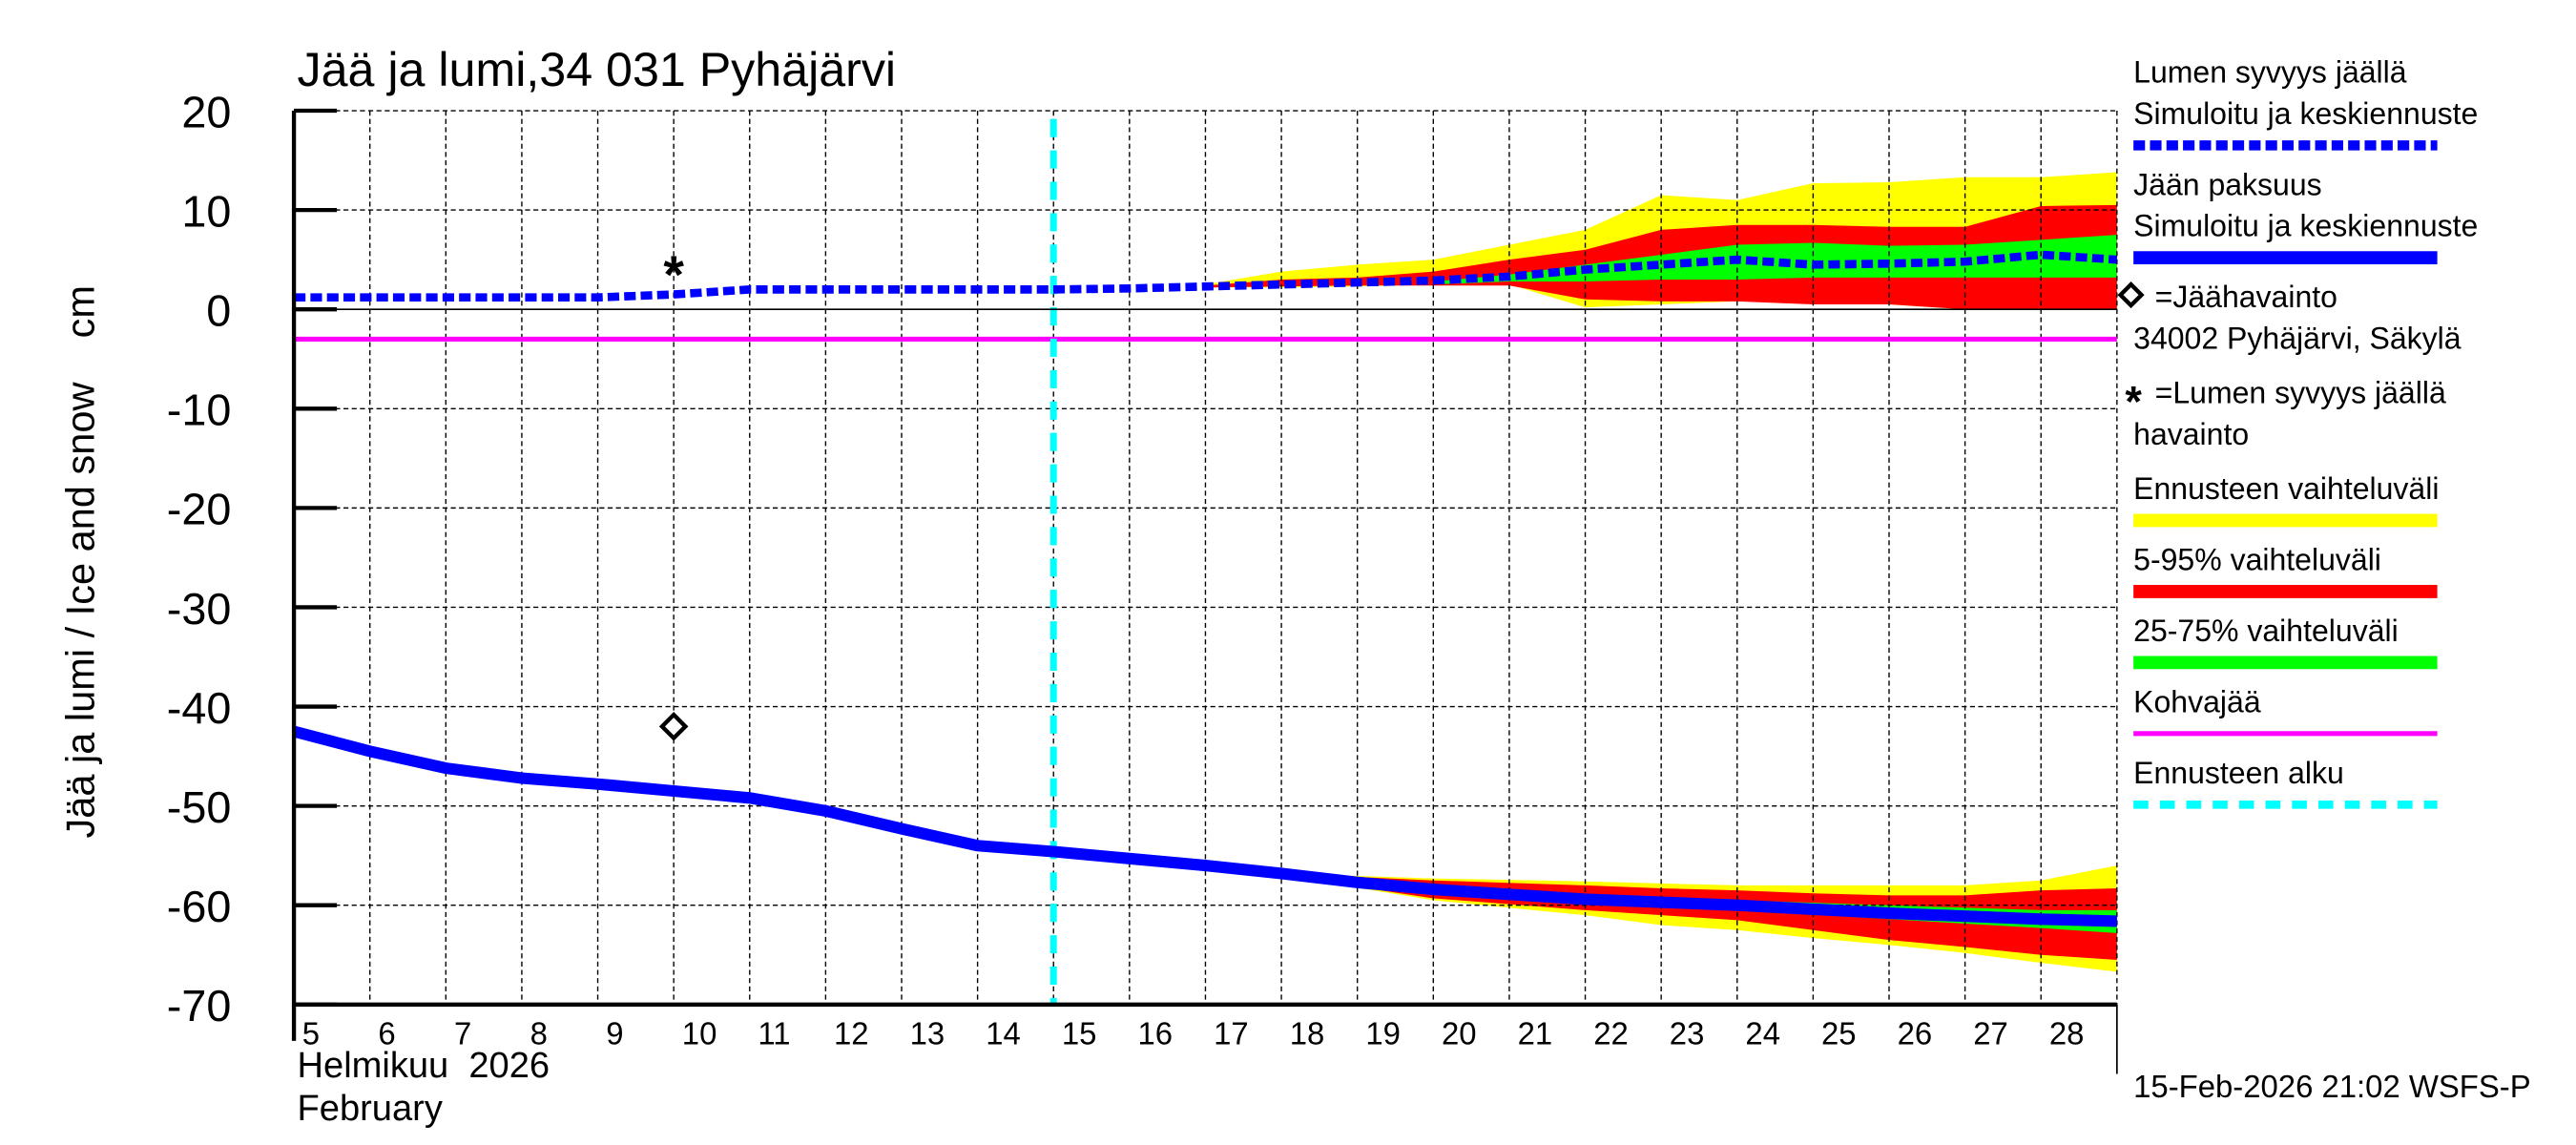 The image size is (2576, 1145). What do you see at coordinates (2257, 559) in the screenshot?
I see `legend-label: 5-95% vaihteluväli` at bounding box center [2257, 559].